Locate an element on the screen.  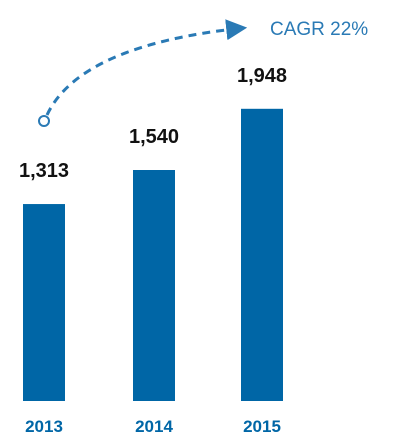
cagr-label: CAGR 22% is located at coordinates (319, 29).